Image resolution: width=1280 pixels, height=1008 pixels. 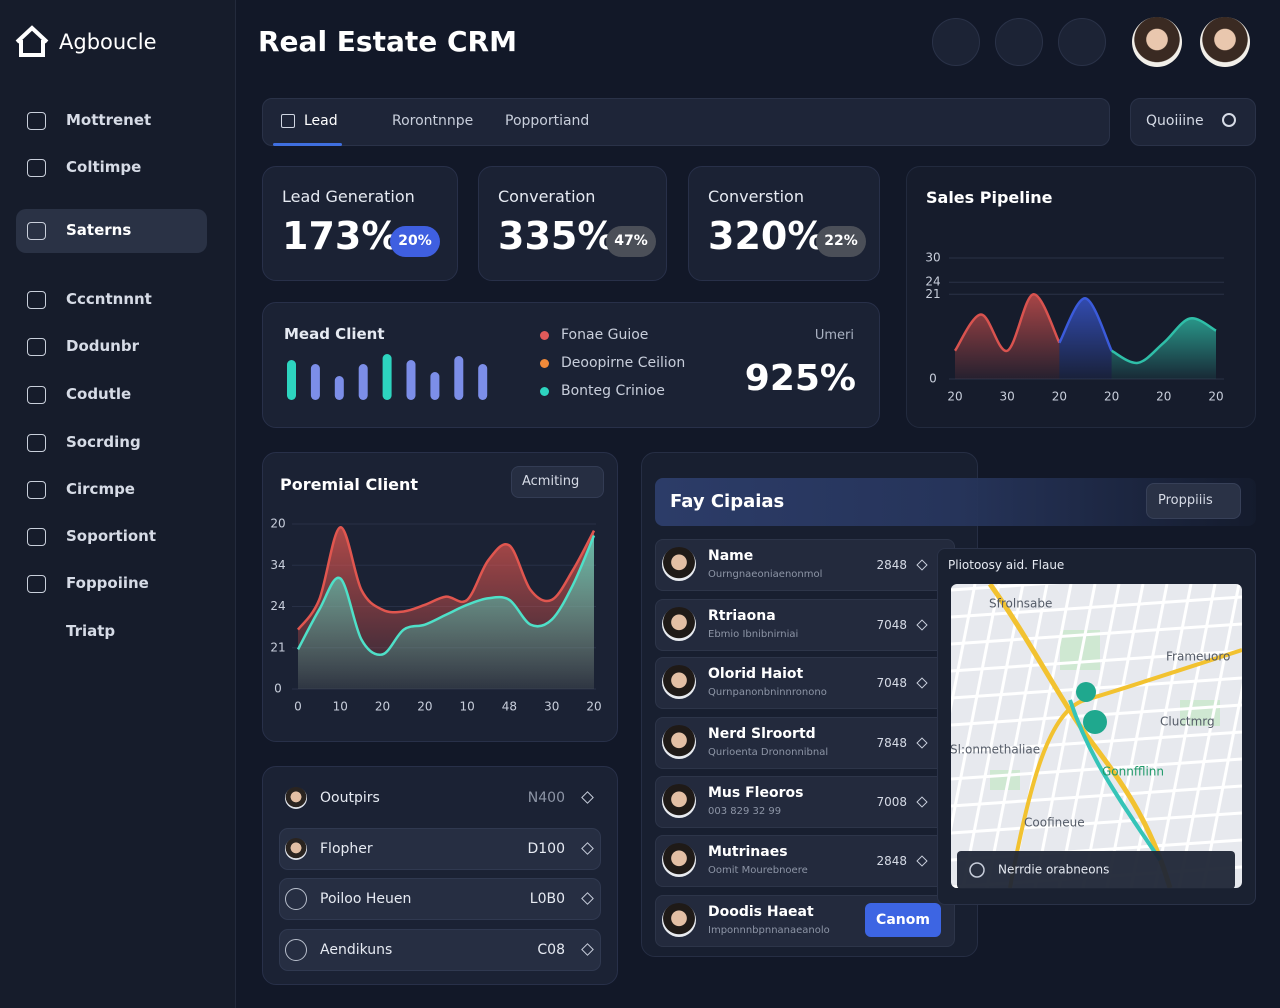 I want to click on tab-underline, so click(x=307, y=144).